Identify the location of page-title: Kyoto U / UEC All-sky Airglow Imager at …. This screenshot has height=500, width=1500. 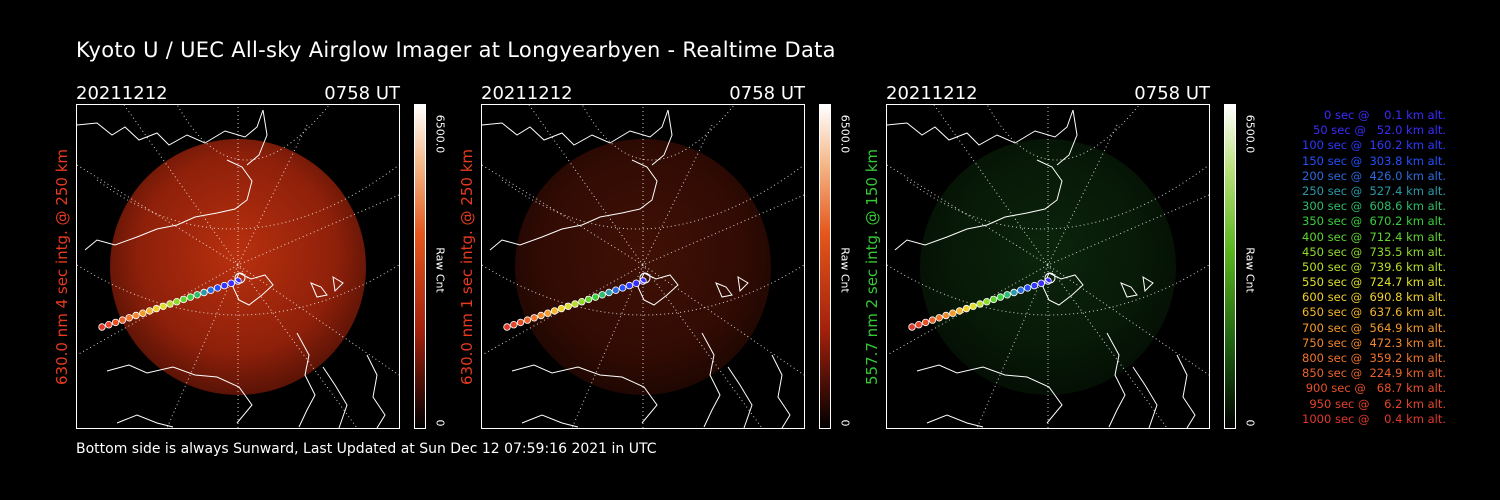
(456, 50).